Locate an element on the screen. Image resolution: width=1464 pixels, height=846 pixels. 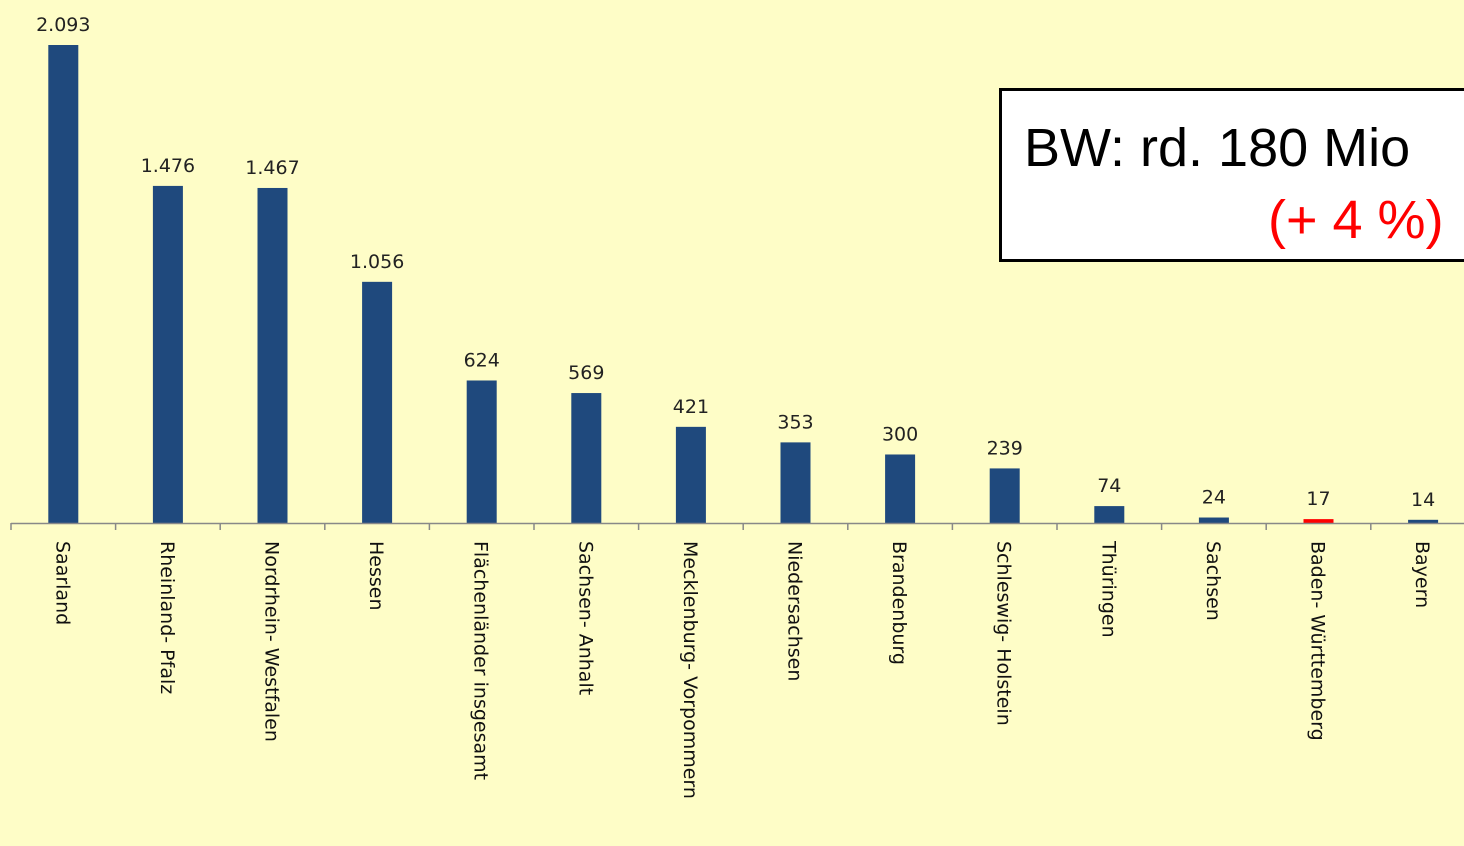
callout-box: BW: rd. 180 Mio (+ 4 %) is located at coordinates (1231, 175).